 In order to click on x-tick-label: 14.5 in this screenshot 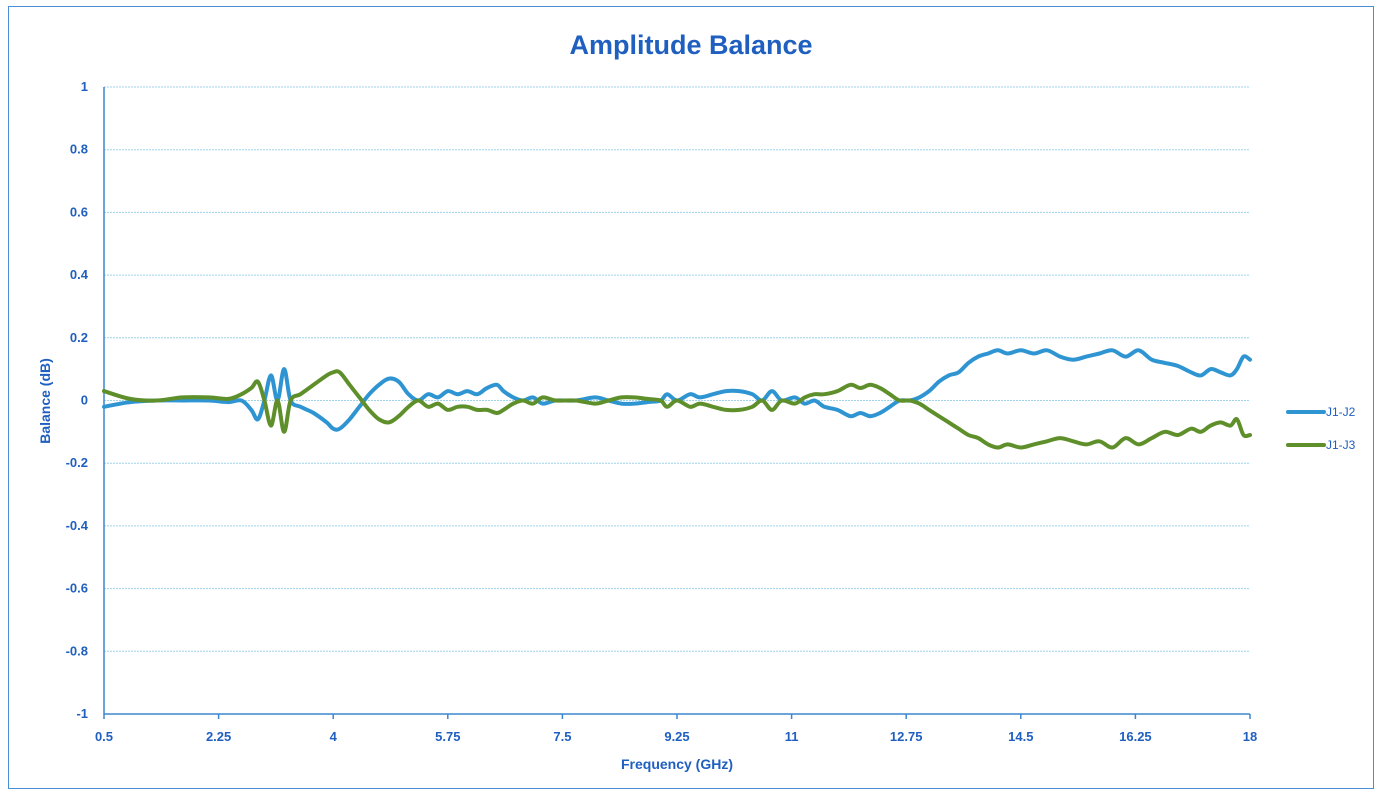, I will do `click(1020, 736)`.